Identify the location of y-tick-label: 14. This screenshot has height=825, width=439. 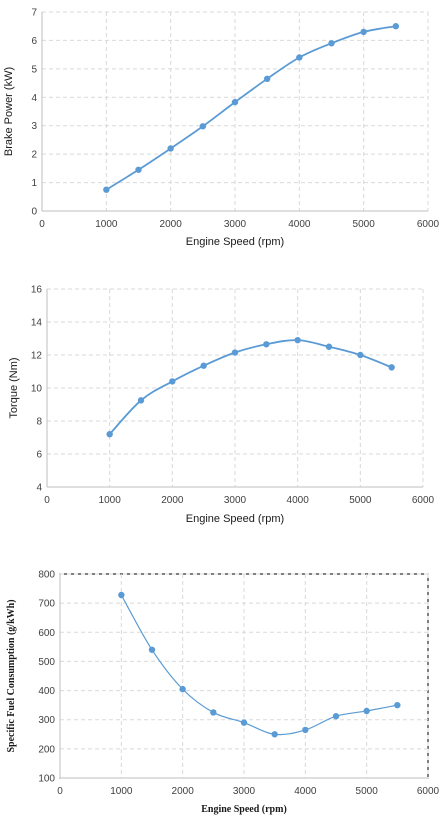
(37, 323).